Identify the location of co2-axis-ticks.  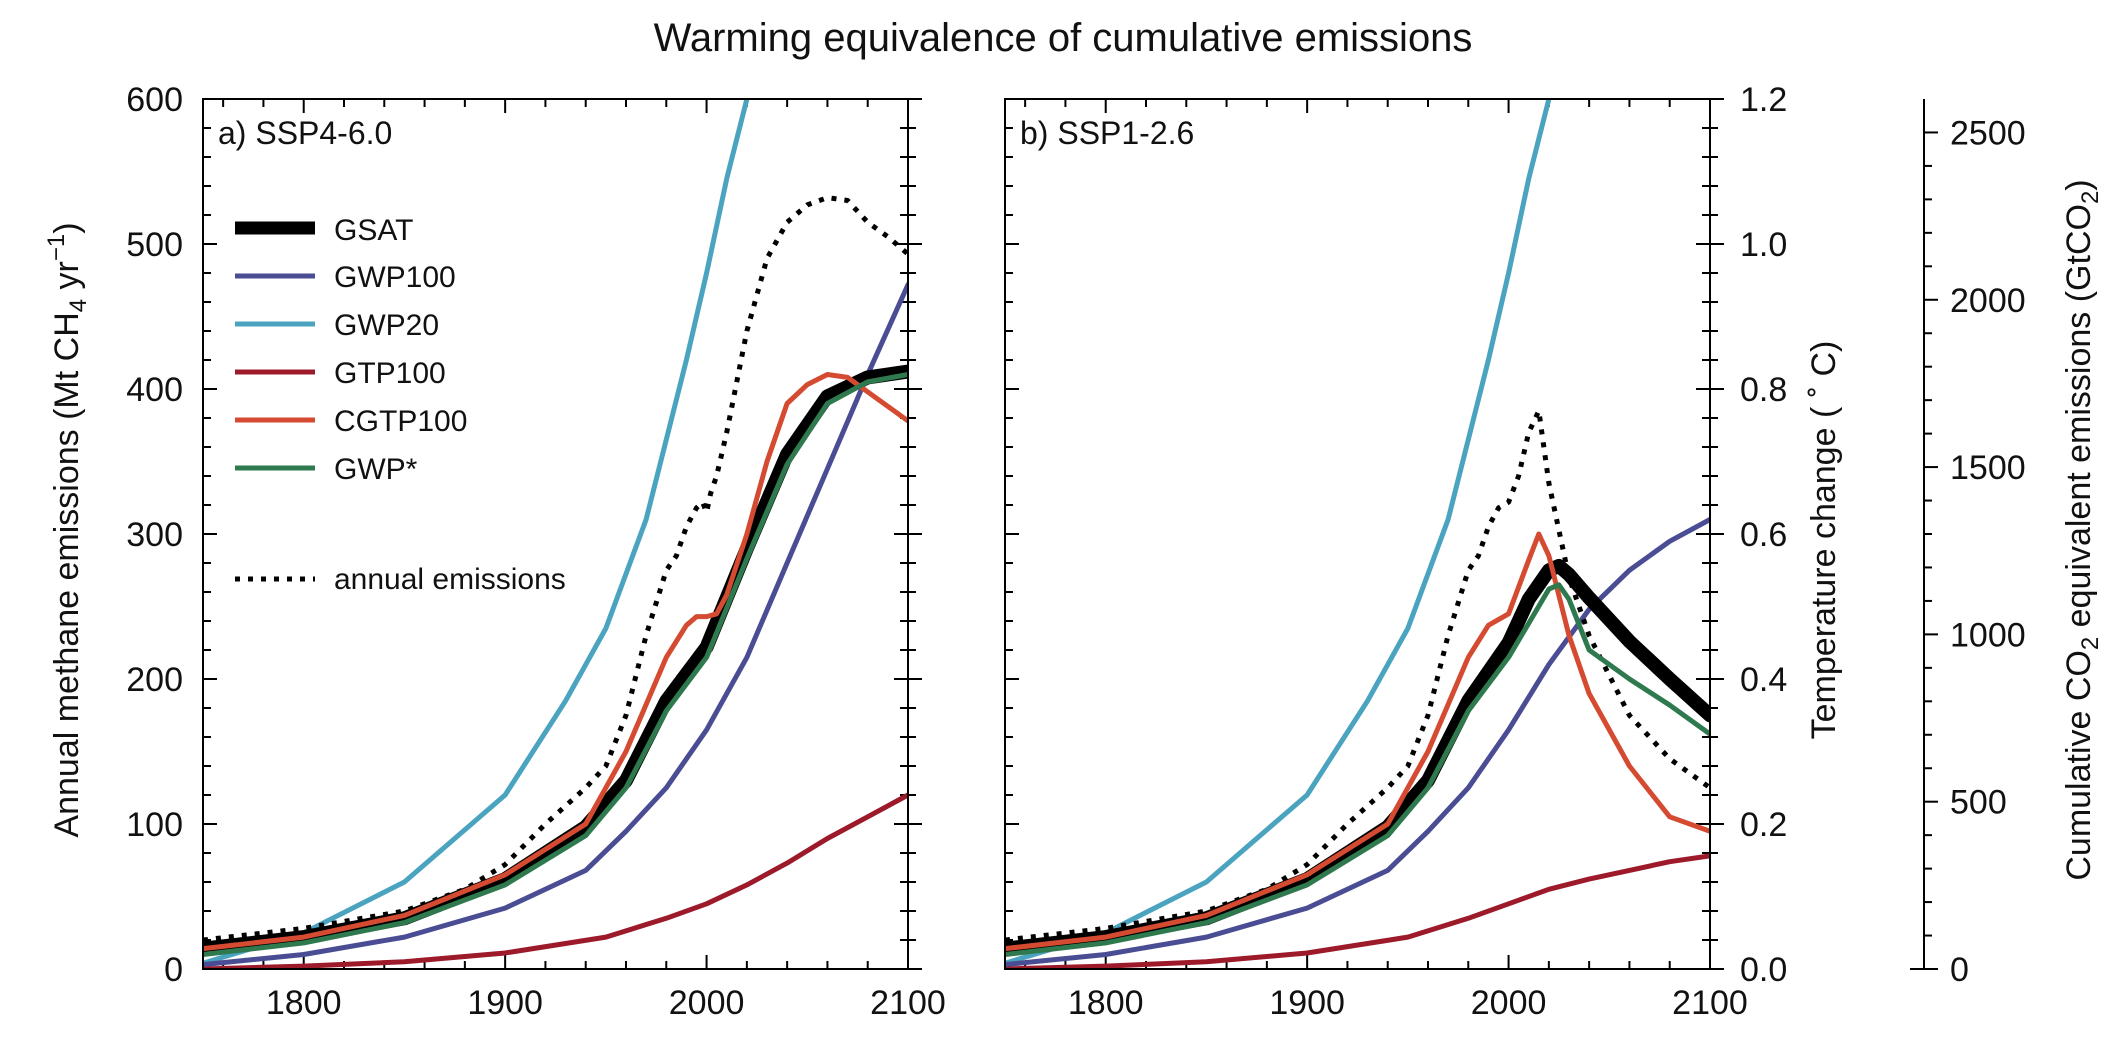
(1924, 550).